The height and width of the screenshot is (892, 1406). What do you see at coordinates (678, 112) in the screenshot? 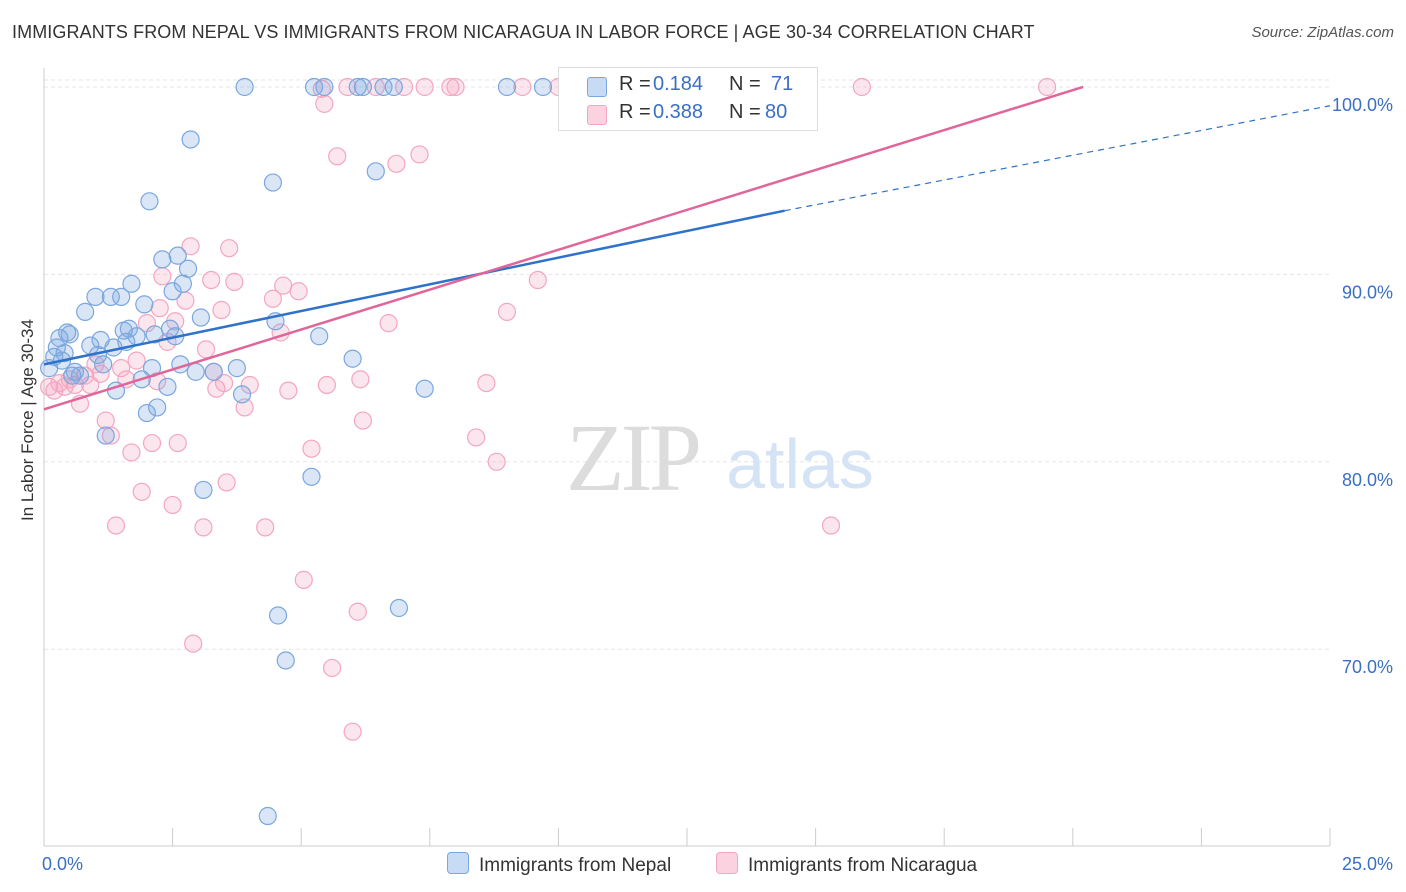
I see `r-value: 0.388` at bounding box center [678, 112].